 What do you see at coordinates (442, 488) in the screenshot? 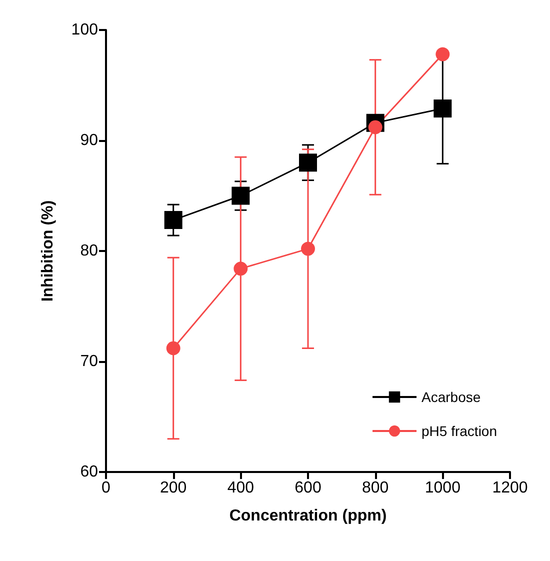
I see `x-tick-label: 1000` at bounding box center [442, 488].